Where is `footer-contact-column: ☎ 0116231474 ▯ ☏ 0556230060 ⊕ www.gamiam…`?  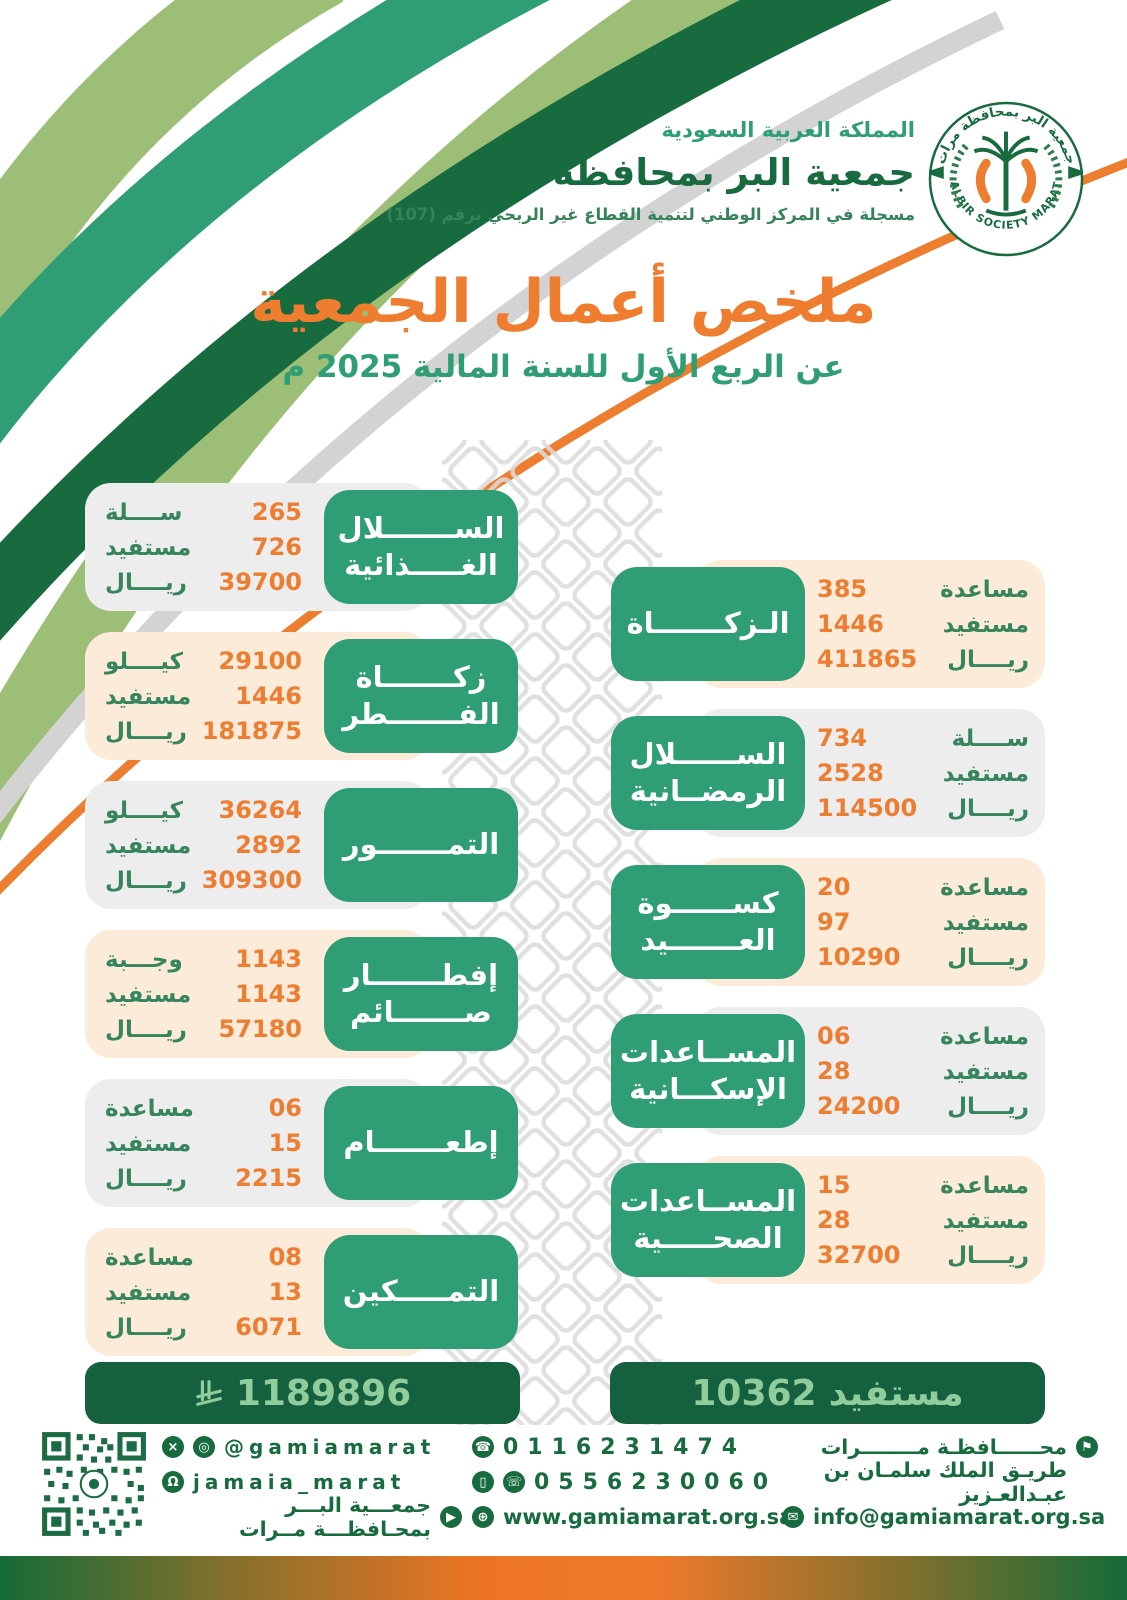 footer-contact-column: ☎ 0116231474 ▯ ☏ 0556230060 ⊕ www.gamiam… is located at coordinates (632, 1482).